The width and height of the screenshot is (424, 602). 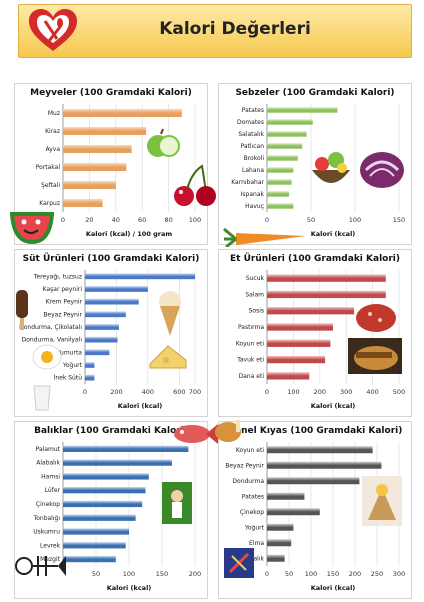 I want to click on category-label: Karpuz, so click(x=49, y=203).